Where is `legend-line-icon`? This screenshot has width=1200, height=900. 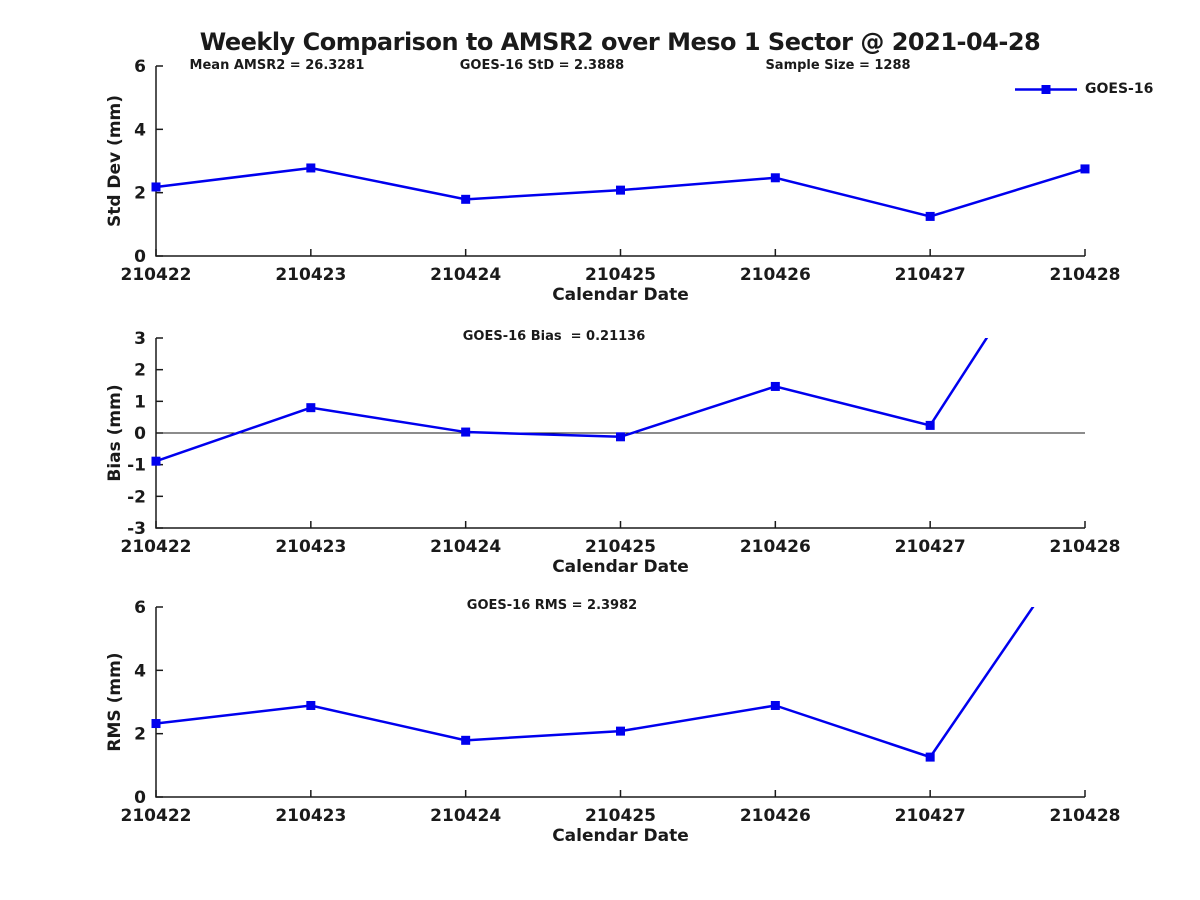 legend-line-icon is located at coordinates (1046, 89).